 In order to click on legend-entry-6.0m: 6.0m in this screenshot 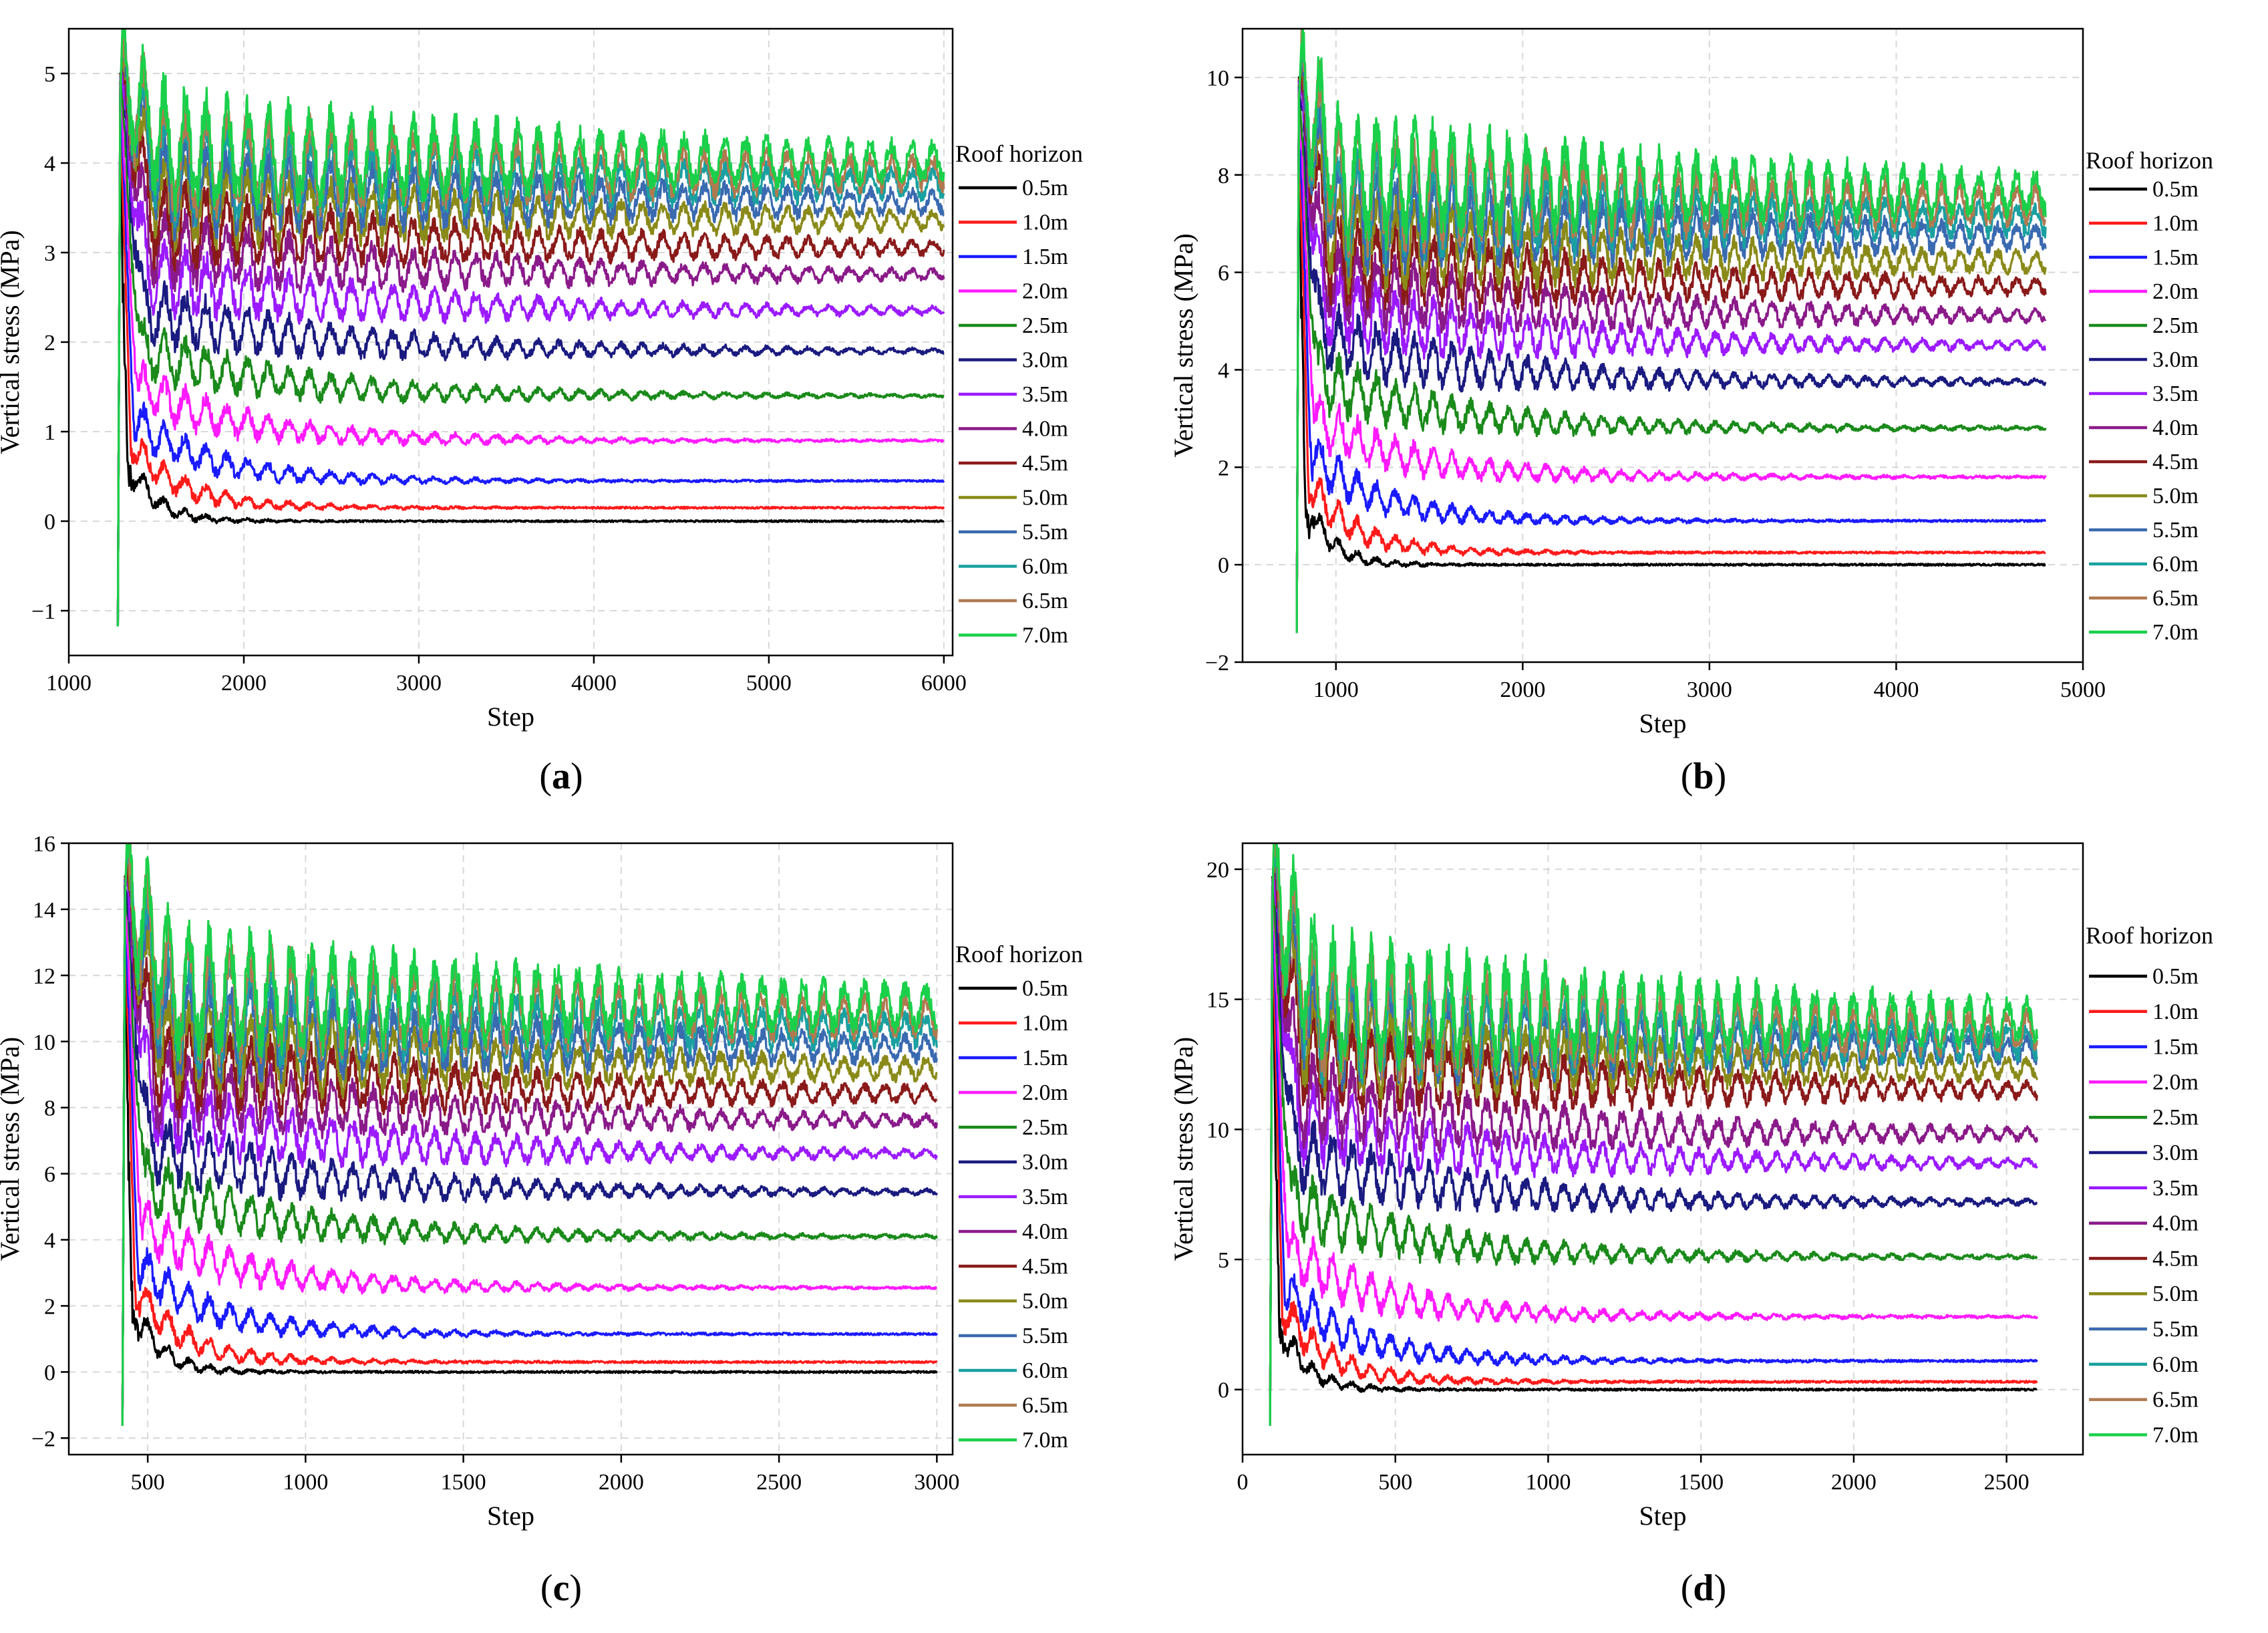, I will do `click(2175, 565)`.